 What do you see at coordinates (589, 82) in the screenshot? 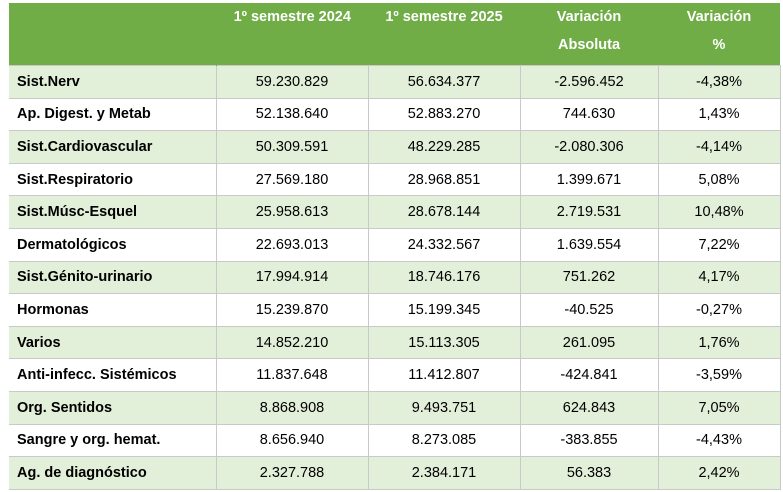
I see `absolute-variation-cell: -2.596.452` at bounding box center [589, 82].